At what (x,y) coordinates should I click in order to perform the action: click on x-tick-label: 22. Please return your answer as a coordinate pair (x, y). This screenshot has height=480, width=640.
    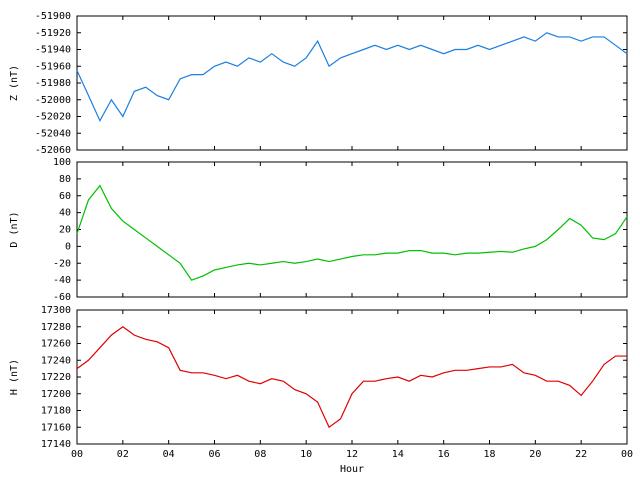
    Looking at the image, I should click on (581, 454).